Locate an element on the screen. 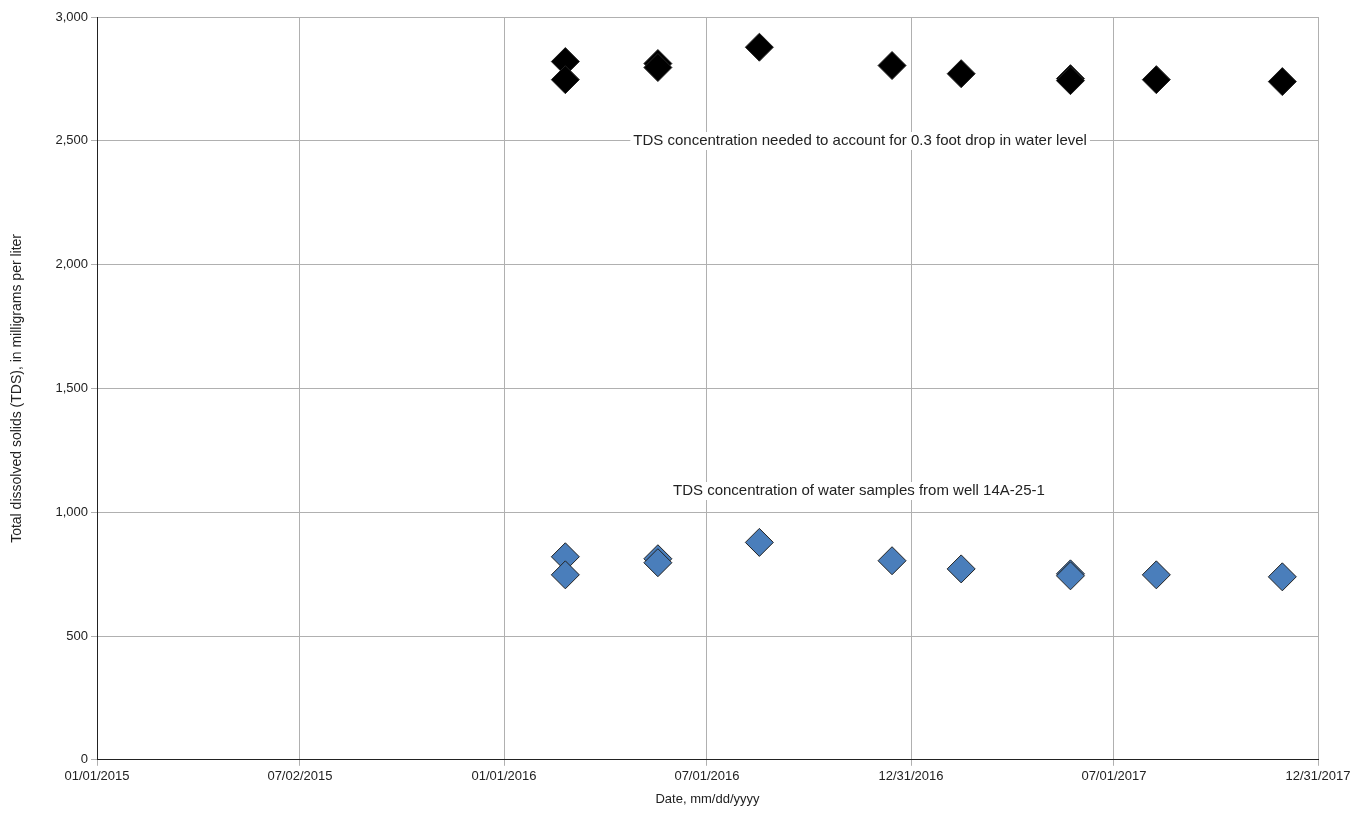 Image resolution: width=1366 pixels, height=823 pixels. y-tick-label: 500 is located at coordinates (77, 635).